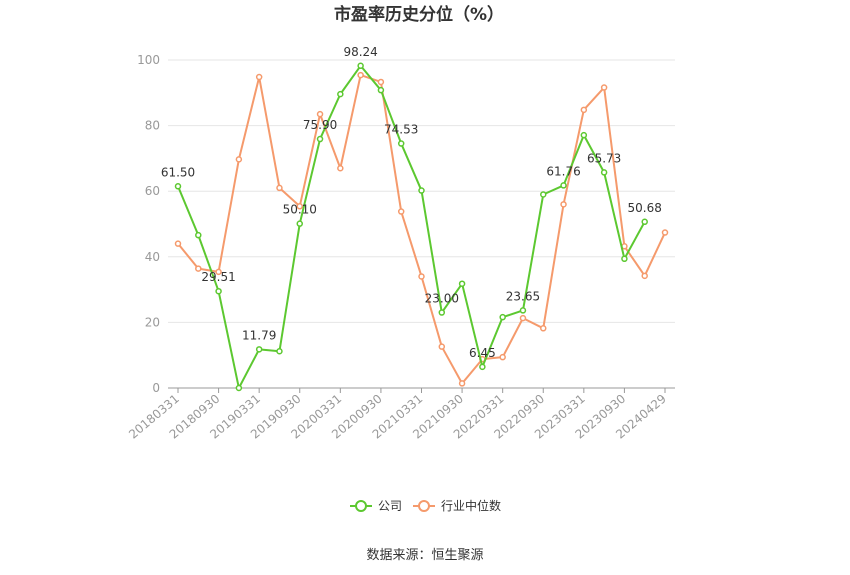 The height and width of the screenshot is (575, 850). Describe the element at coordinates (604, 158) in the screenshot. I see `data-label: 65.73` at that location.